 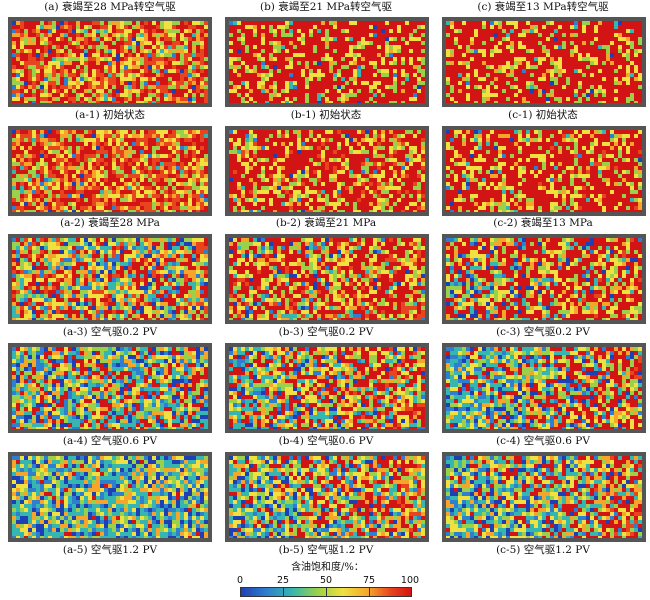 I want to click on panel-caption: (a-2) 衰竭至28 MPa, so click(x=110, y=223).